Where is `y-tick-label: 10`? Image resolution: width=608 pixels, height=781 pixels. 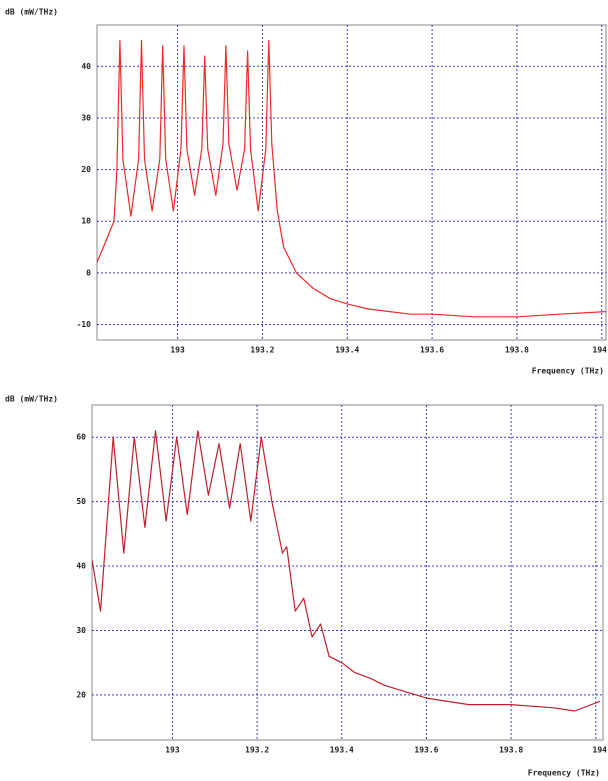
y-tick-label: 10 is located at coordinates (86, 221).